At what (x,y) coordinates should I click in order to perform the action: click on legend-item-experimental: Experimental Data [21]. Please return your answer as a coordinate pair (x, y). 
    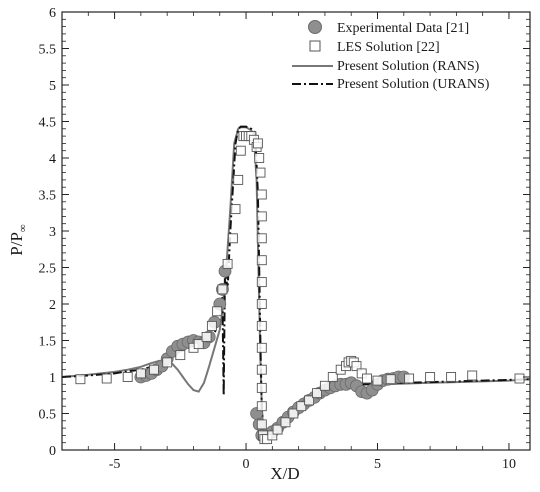
    Looking at the image, I should click on (388, 28).